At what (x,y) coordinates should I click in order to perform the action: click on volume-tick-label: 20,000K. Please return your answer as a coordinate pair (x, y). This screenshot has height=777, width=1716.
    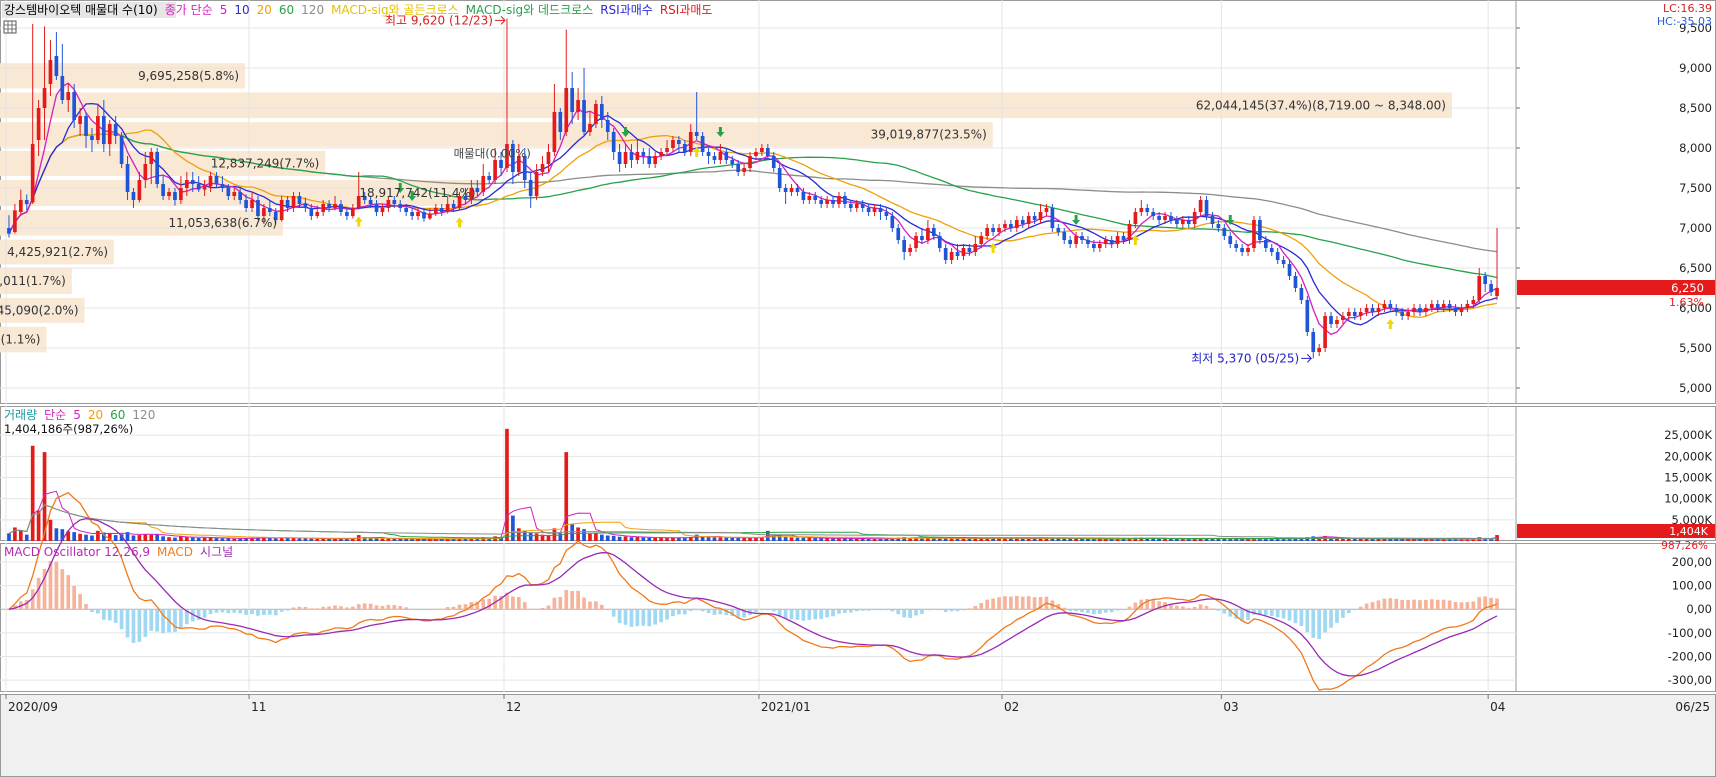
    Looking at the image, I should click on (1688, 456).